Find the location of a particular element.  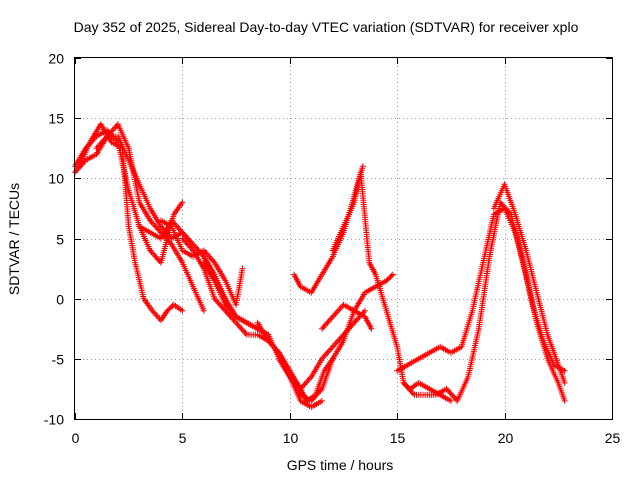

y-axis-label: SDTVAR / TECUs is located at coordinates (14, 239).